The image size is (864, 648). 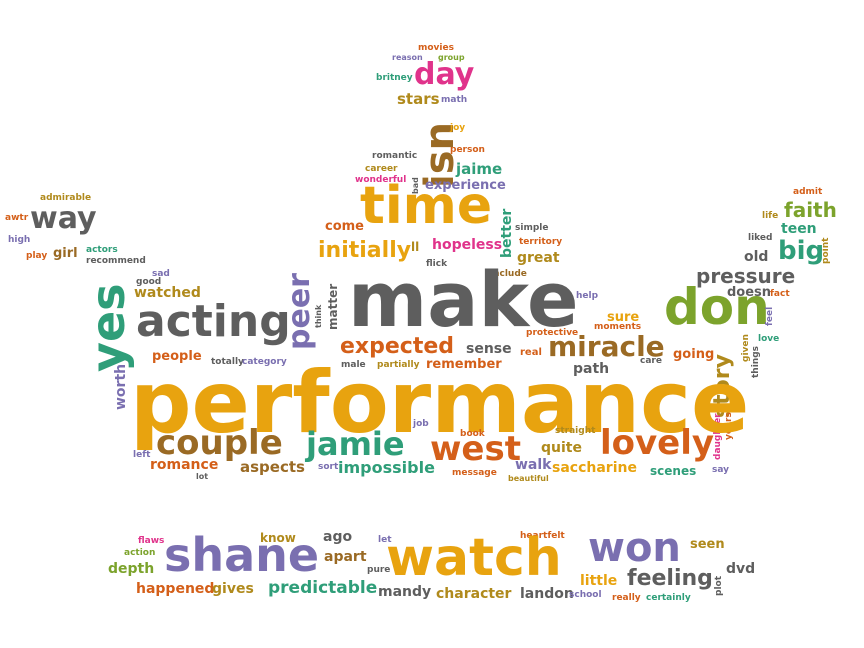 I want to click on word-britney: britney, so click(x=394, y=78).